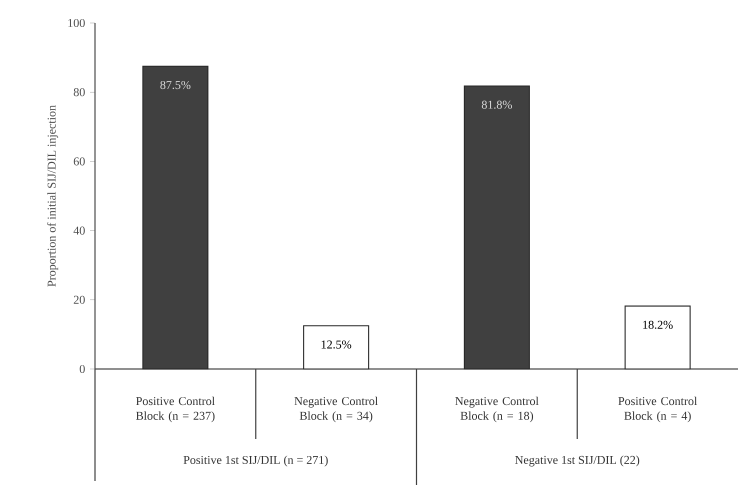  What do you see at coordinates (175, 85) in the screenshot?
I see `data-label: 87.5%` at bounding box center [175, 85].